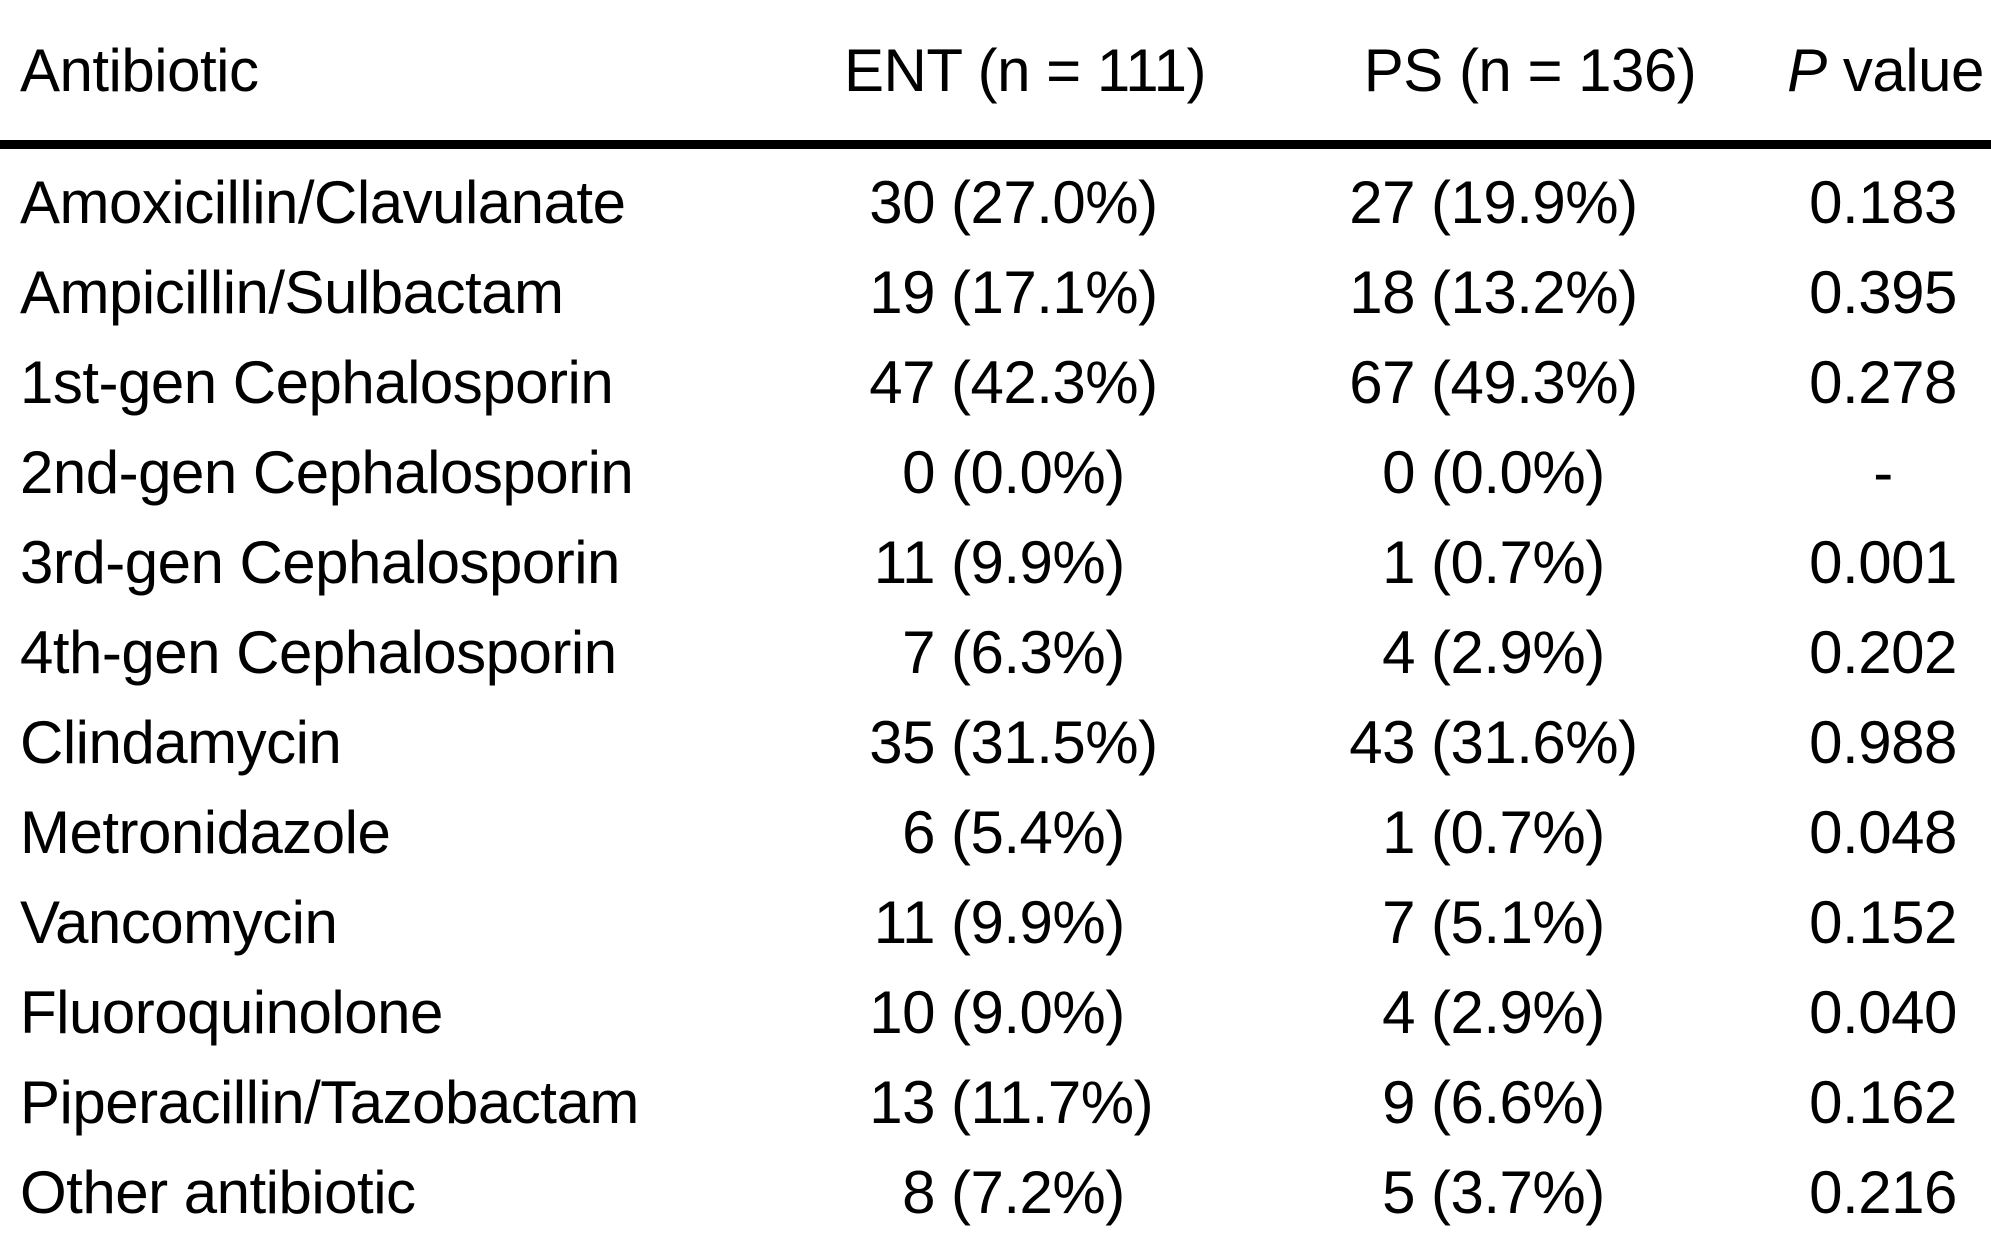 The width and height of the screenshot is (1991, 1237). I want to click on ps-count: 9, so click(1398, 1102).